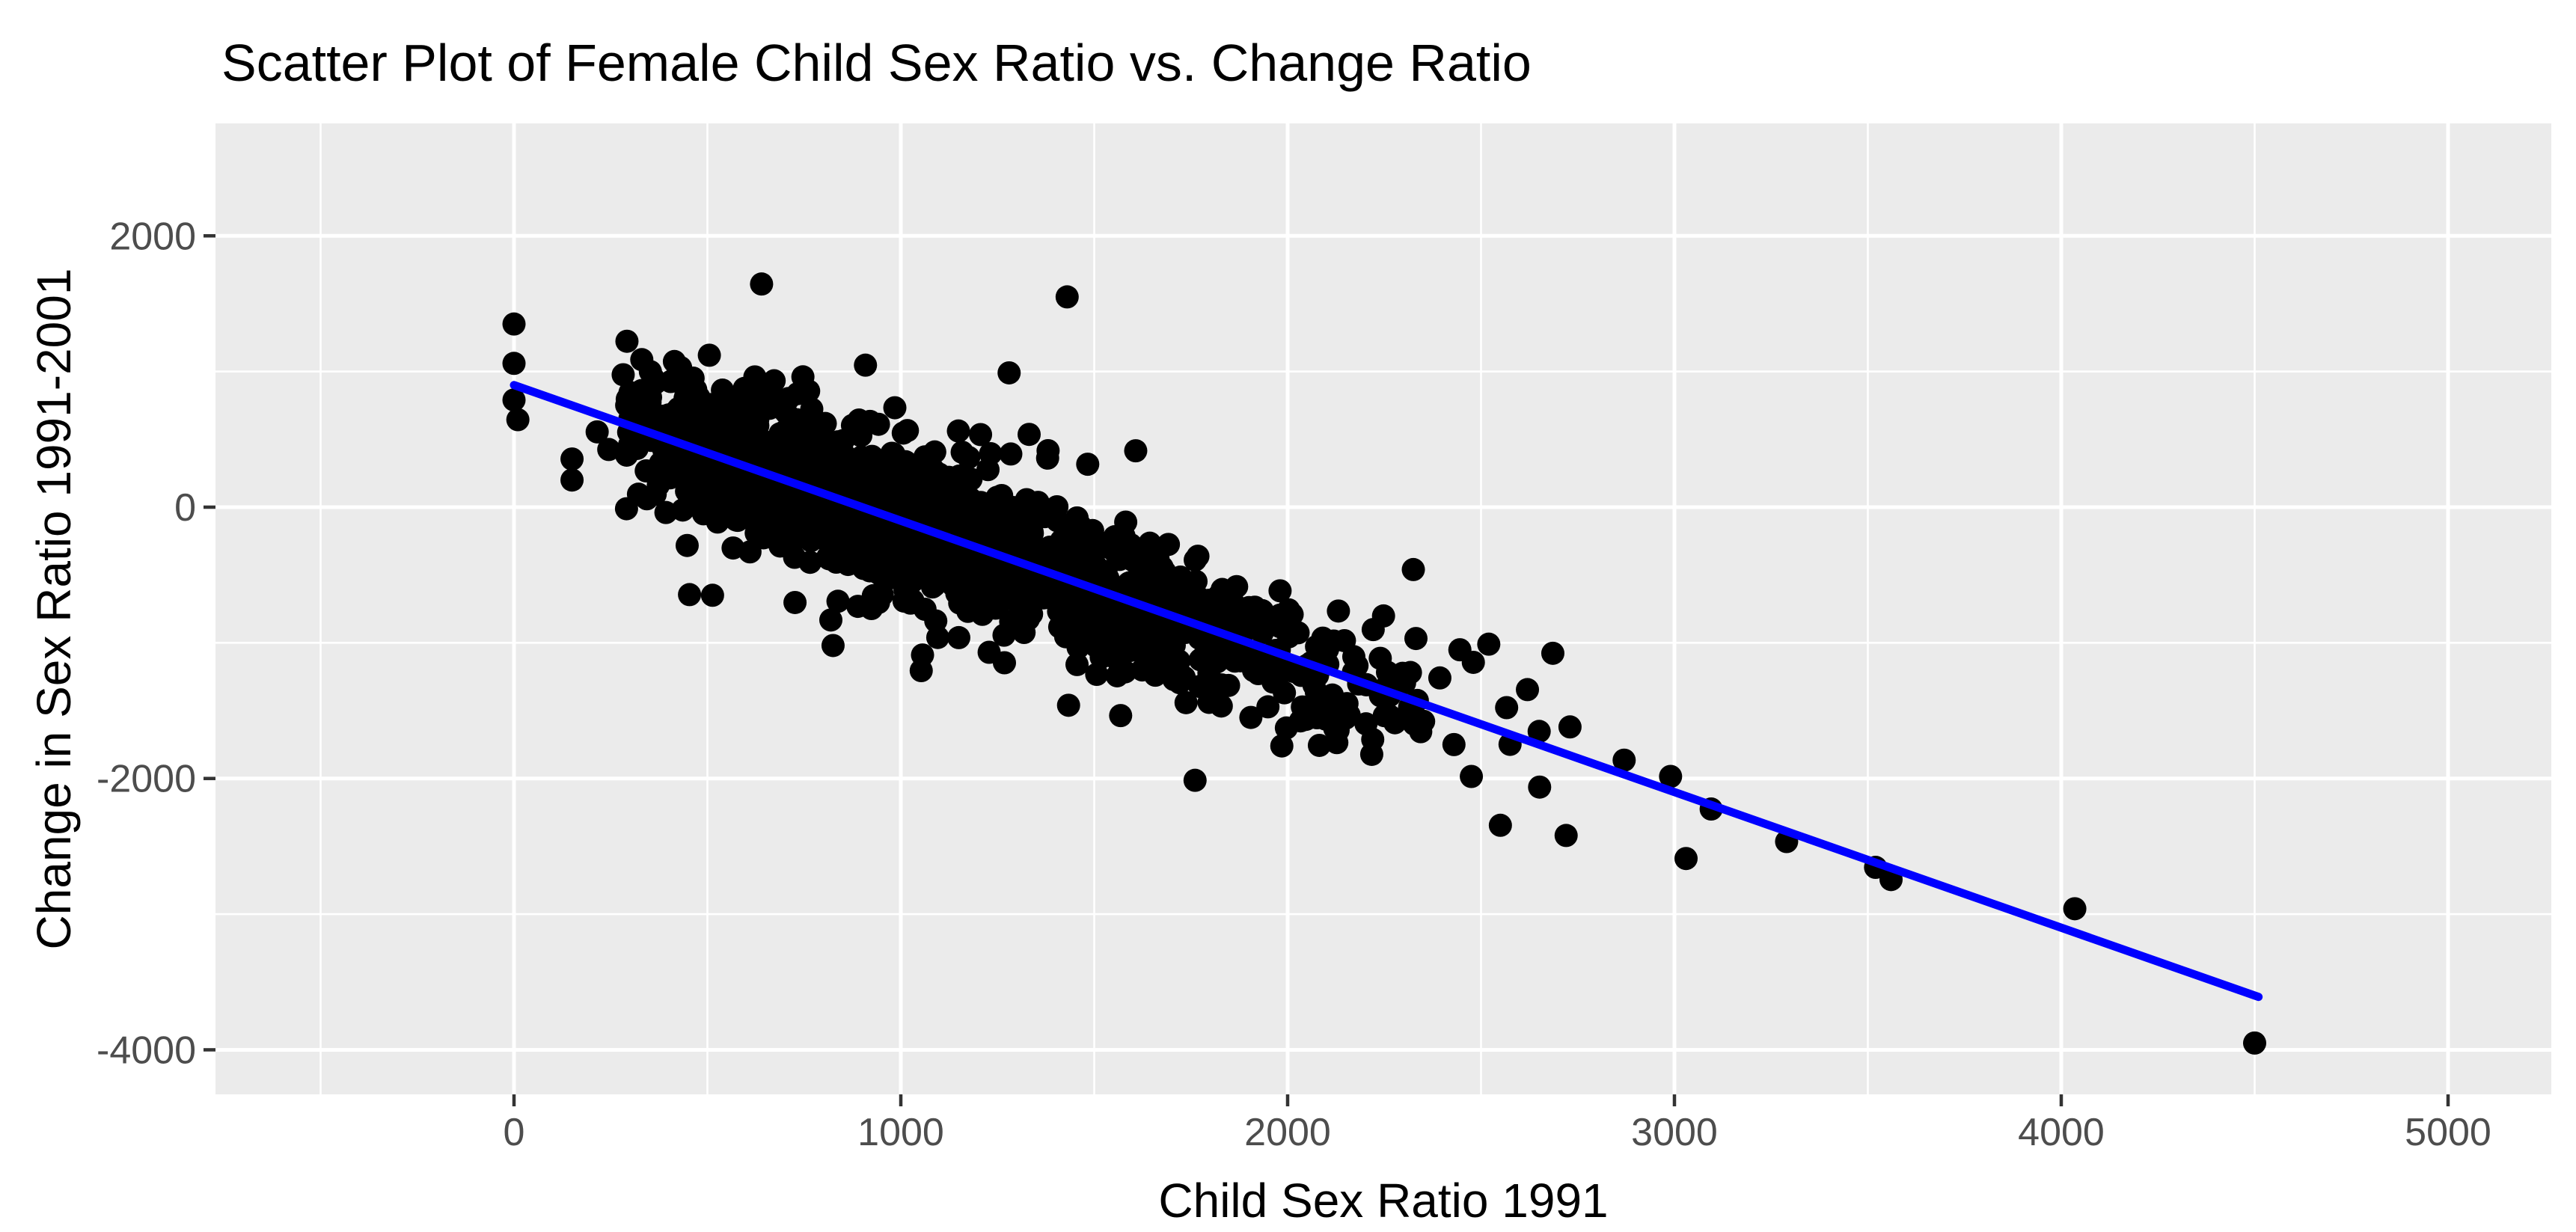  What do you see at coordinates (185, 508) in the screenshot?
I see `y-axis-tick-label: 0` at bounding box center [185, 508].